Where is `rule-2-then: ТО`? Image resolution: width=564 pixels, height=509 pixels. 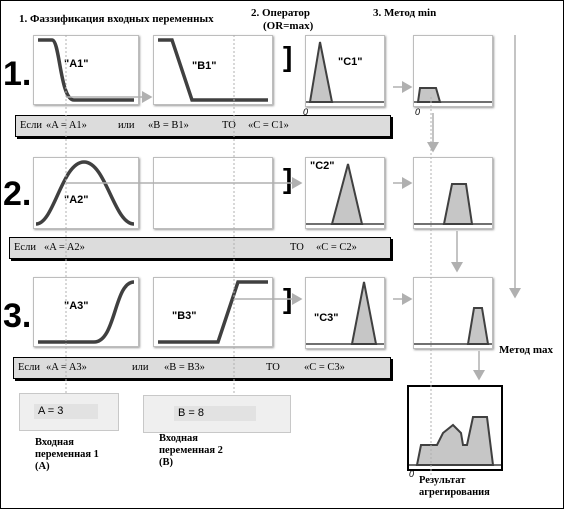 rule-2-then: ТО is located at coordinates (297, 247).